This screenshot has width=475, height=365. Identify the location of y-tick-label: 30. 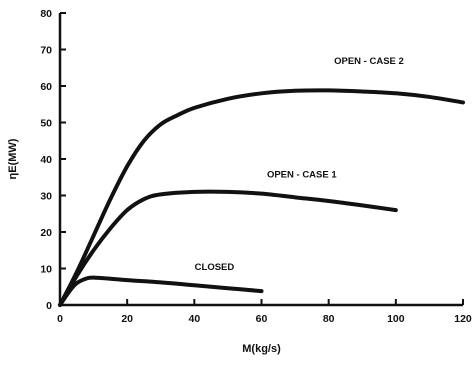
(46, 197).